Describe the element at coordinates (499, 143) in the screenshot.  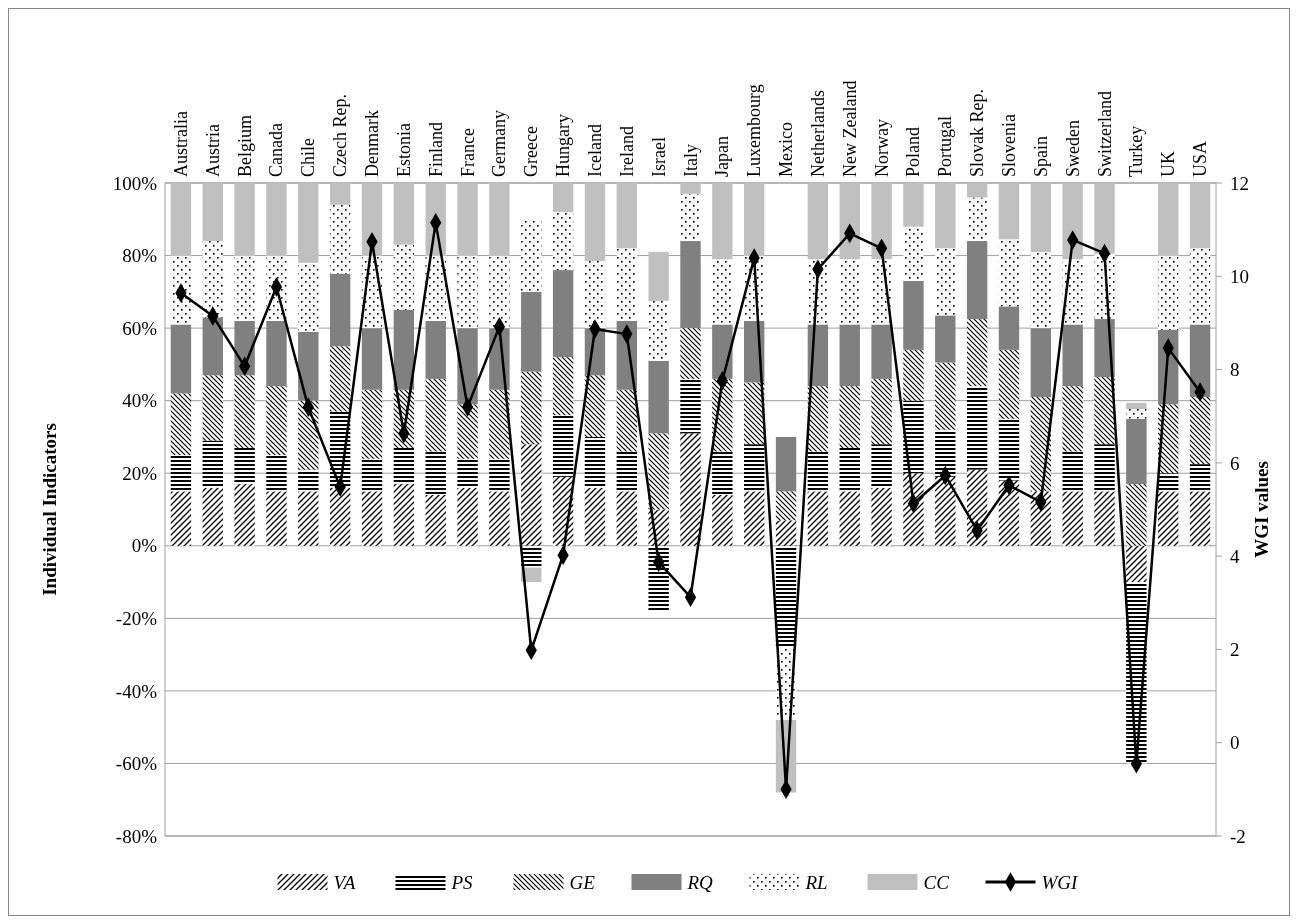
I see `x-tick-label: Germany` at that location.